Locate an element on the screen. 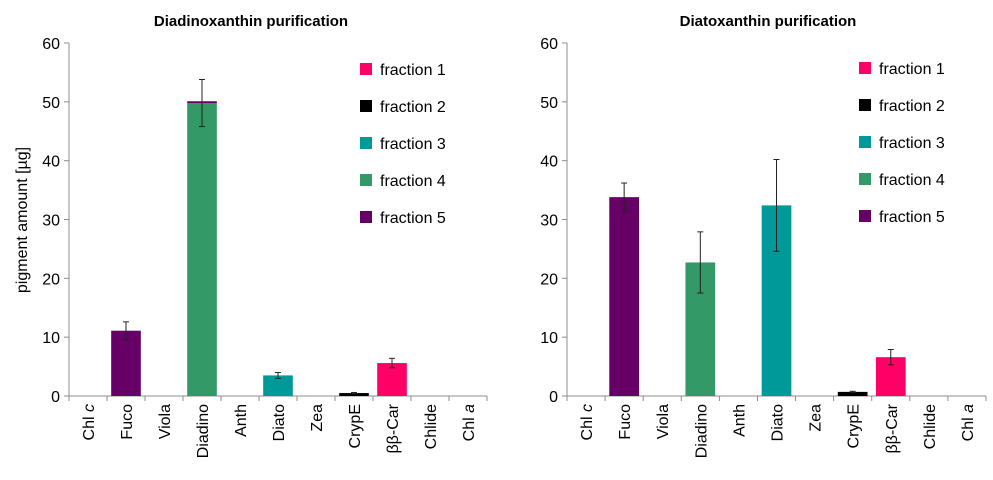 The width and height of the screenshot is (993, 480). chart-1-legend-label: fraction 5 is located at coordinates (413, 218).